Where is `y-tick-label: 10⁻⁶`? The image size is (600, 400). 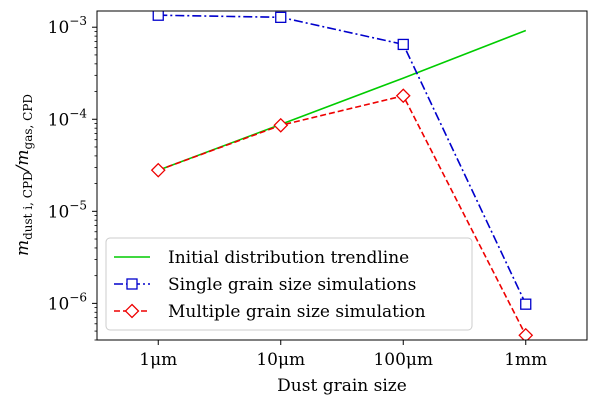 y-tick-label: 10⁻⁶ is located at coordinates (67, 302).